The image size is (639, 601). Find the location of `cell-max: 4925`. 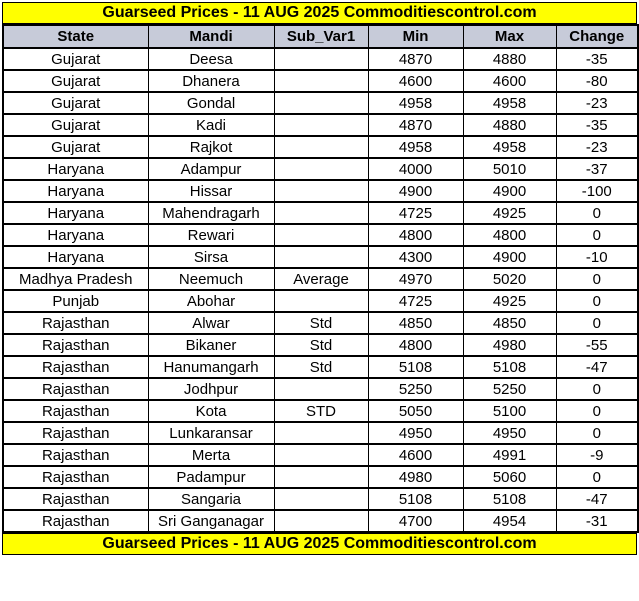

cell-max: 4925 is located at coordinates (509, 213).